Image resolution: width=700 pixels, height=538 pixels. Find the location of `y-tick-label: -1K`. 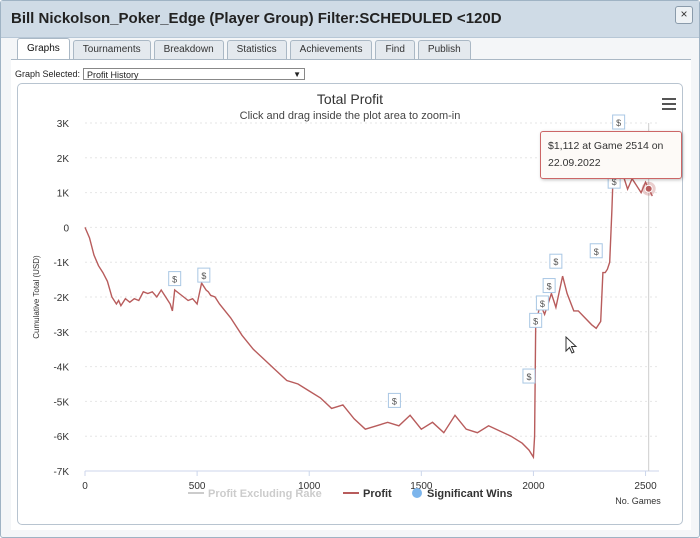

y-tick-label: -1K is located at coordinates (61, 263).